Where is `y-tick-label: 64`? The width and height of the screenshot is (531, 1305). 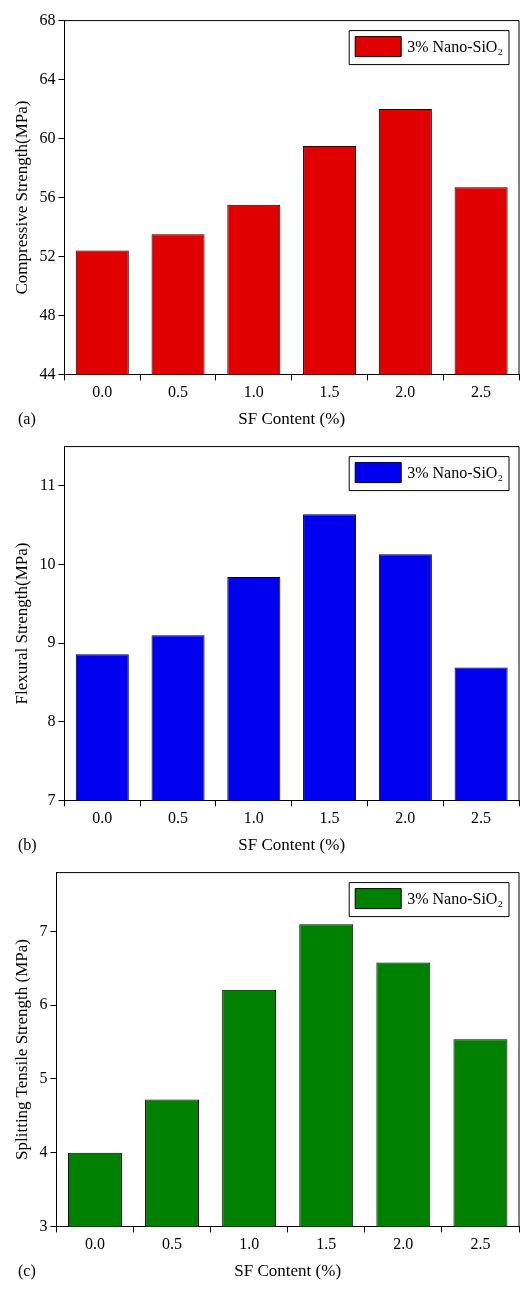
y-tick-label: 64 is located at coordinates (47, 78).